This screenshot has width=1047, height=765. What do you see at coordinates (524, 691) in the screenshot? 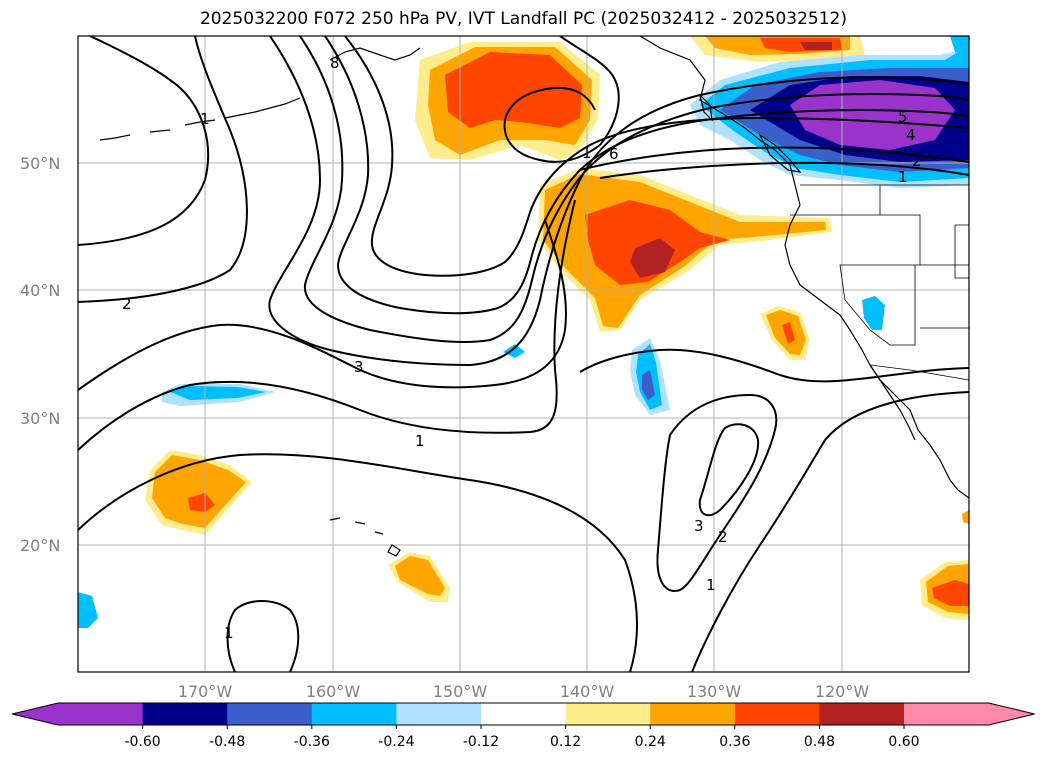
I see `longitude-labels: 170°W 160°W 150°W 140°W 130°W 120°W` at bounding box center [524, 691].